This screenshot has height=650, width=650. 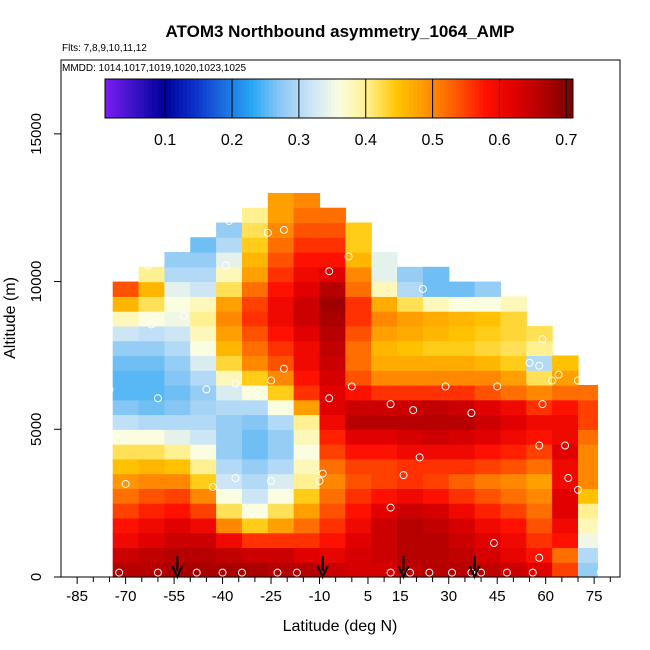 I want to click on y-tick-label: 15000, so click(x=36, y=134).